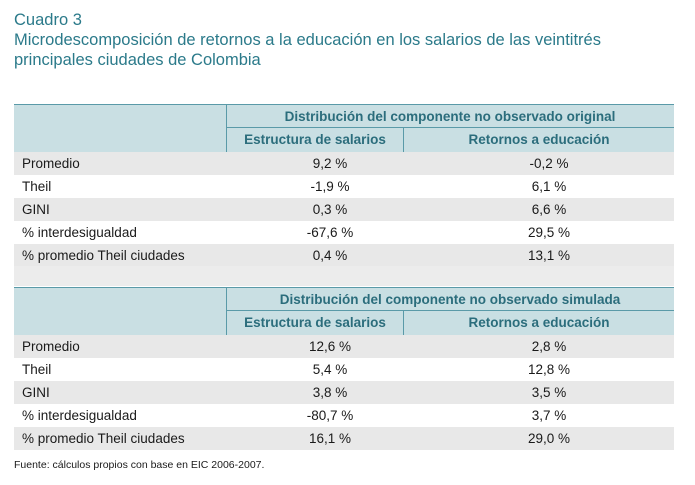 This screenshot has width=695, height=485. I want to click on table-row: Promedio 12,6 % 2,8 %, so click(344, 346).